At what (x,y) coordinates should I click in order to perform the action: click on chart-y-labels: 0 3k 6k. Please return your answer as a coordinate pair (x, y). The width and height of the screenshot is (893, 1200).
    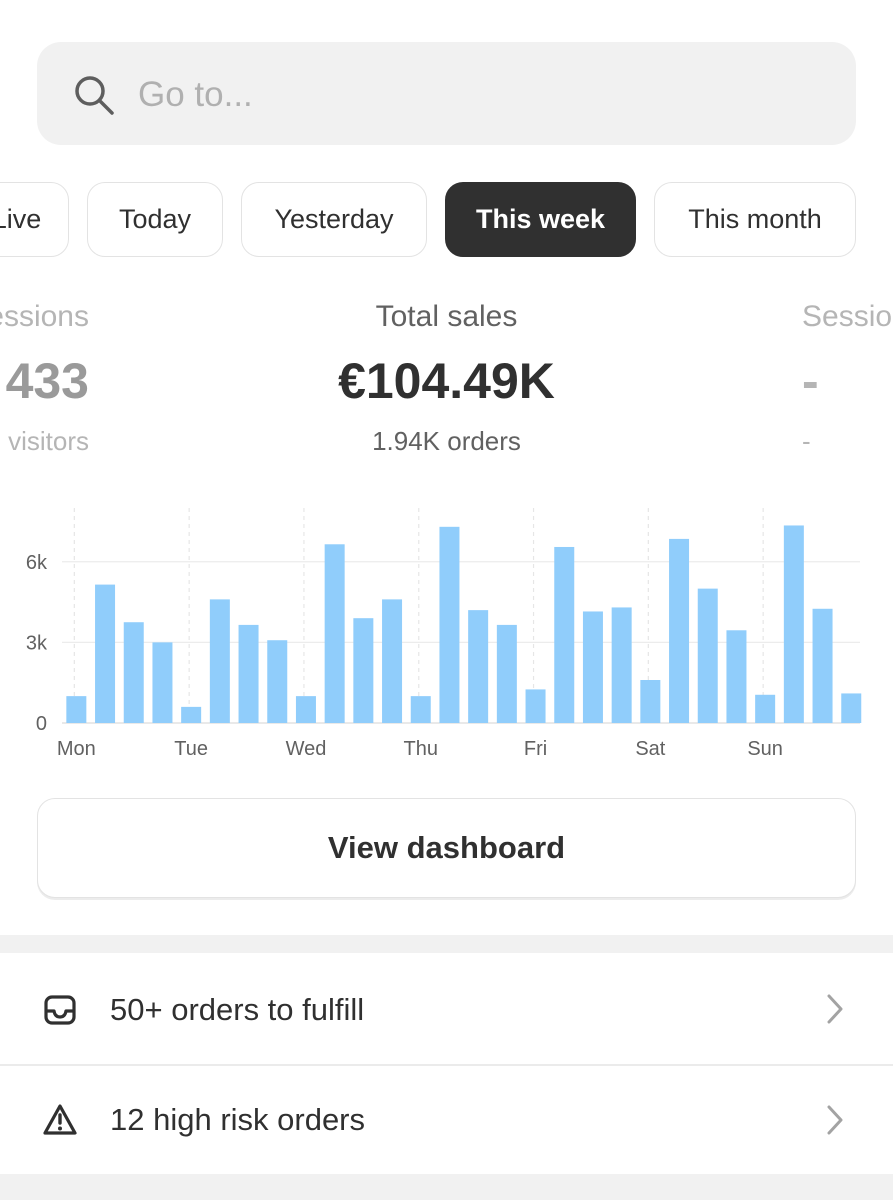
    Looking at the image, I should click on (37, 643).